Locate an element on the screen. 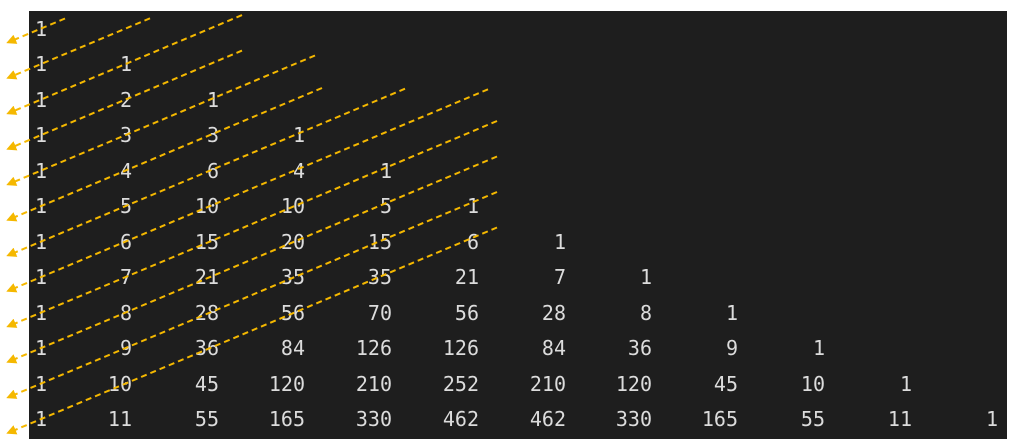  triangle-cell: 252 is located at coordinates (460, 384).